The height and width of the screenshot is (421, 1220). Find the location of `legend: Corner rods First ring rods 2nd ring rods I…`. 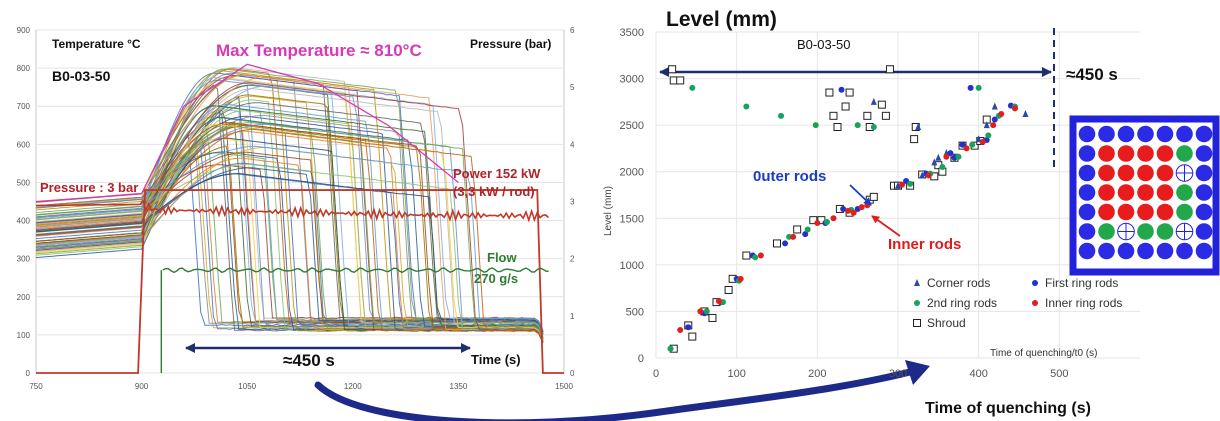

legend: Corner rods First ring rods 2nd ring rods I… is located at coordinates (1017, 303).